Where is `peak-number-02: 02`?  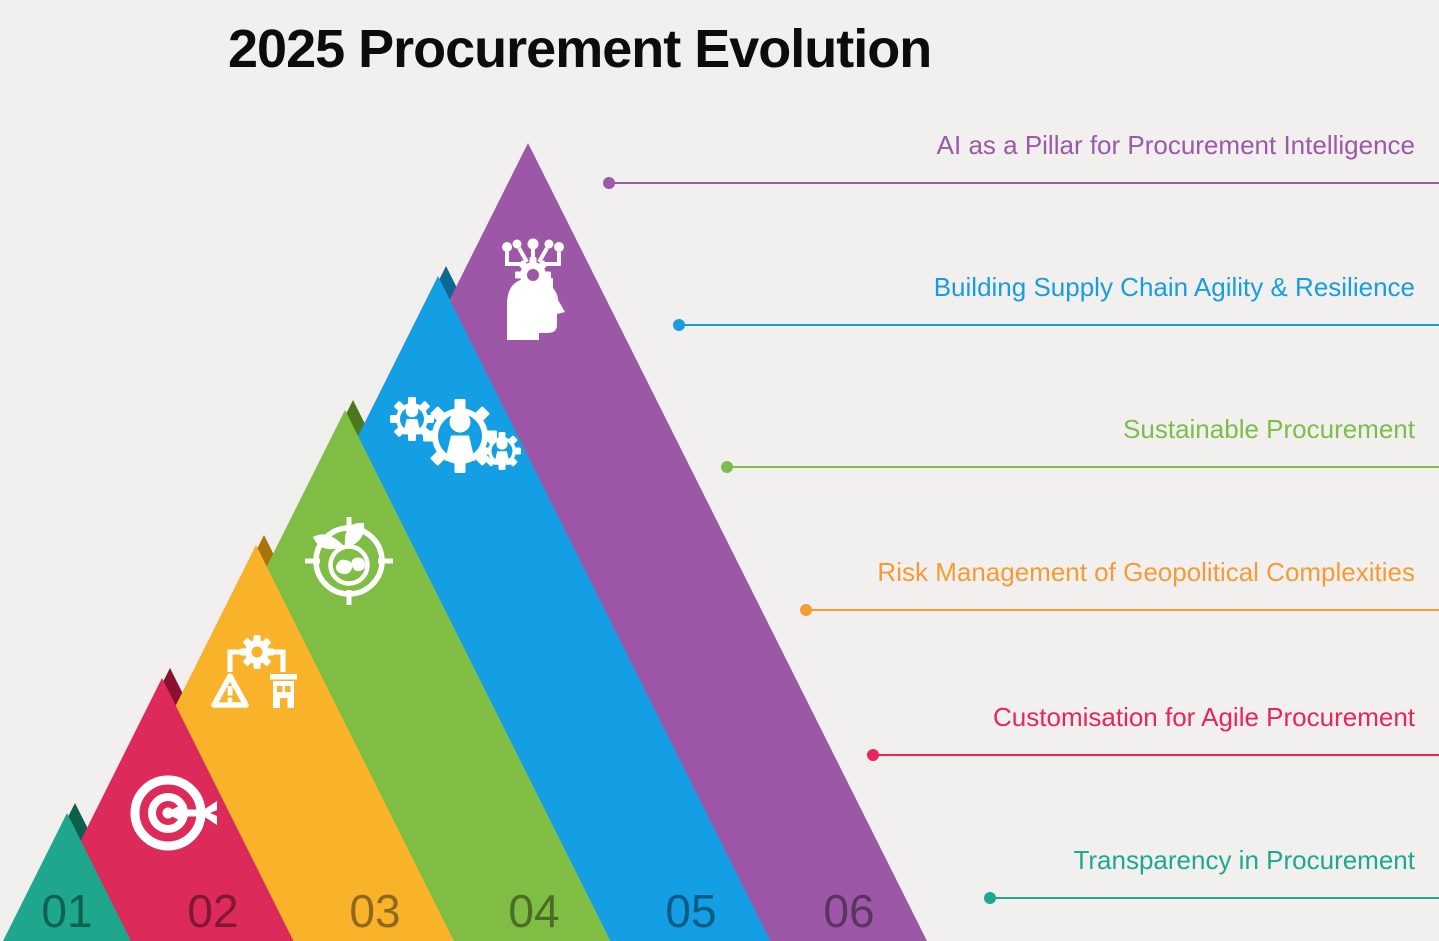
peak-number-02: 02 is located at coordinates (213, 911).